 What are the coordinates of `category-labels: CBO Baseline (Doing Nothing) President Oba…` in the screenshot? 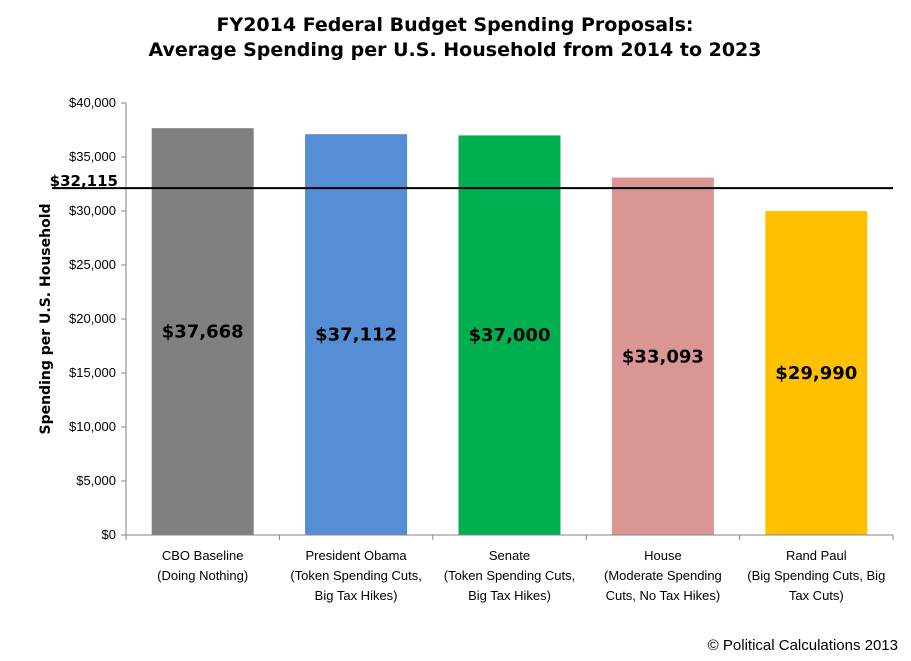 It's located at (521, 575).